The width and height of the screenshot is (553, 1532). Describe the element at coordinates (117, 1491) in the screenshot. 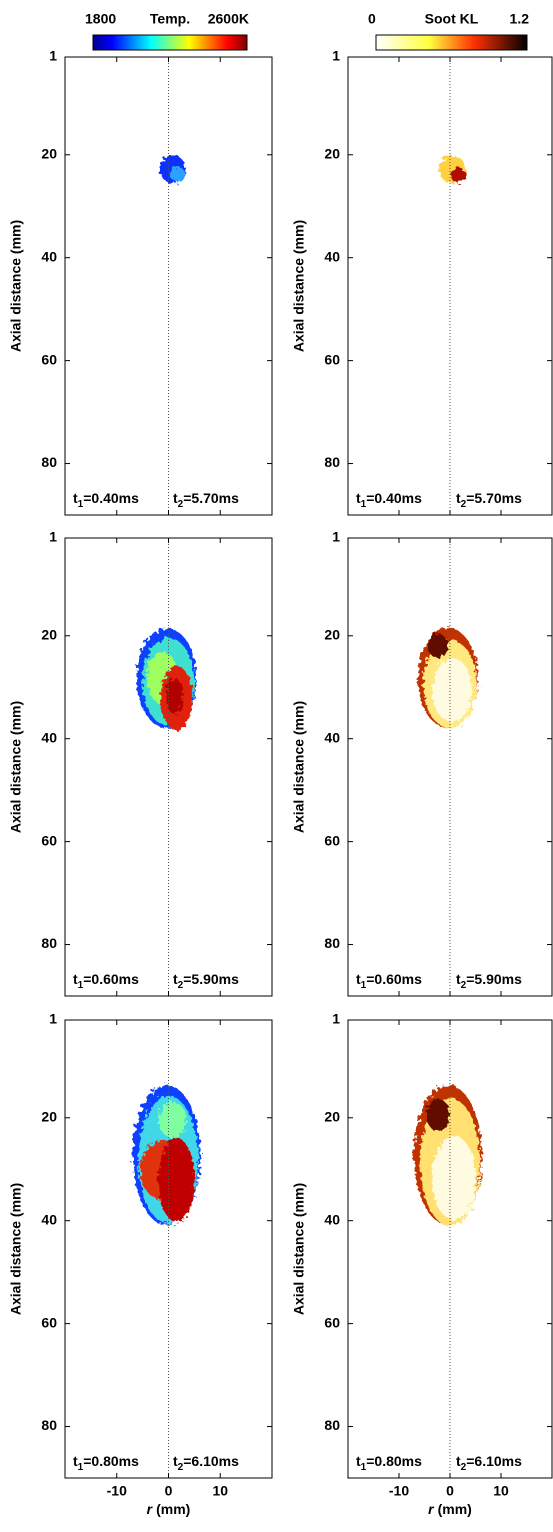

I see `x-tick-label: -10` at that location.